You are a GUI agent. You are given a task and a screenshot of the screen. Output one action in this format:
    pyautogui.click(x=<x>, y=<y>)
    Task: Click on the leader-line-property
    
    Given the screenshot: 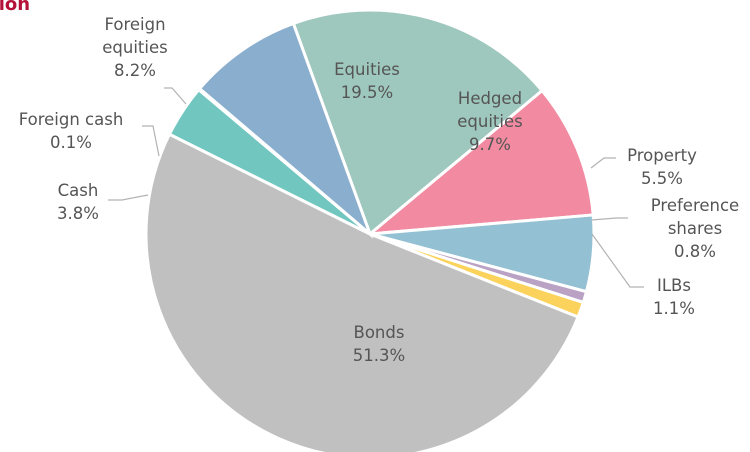 What is the action you would take?
    pyautogui.click(x=603, y=163)
    